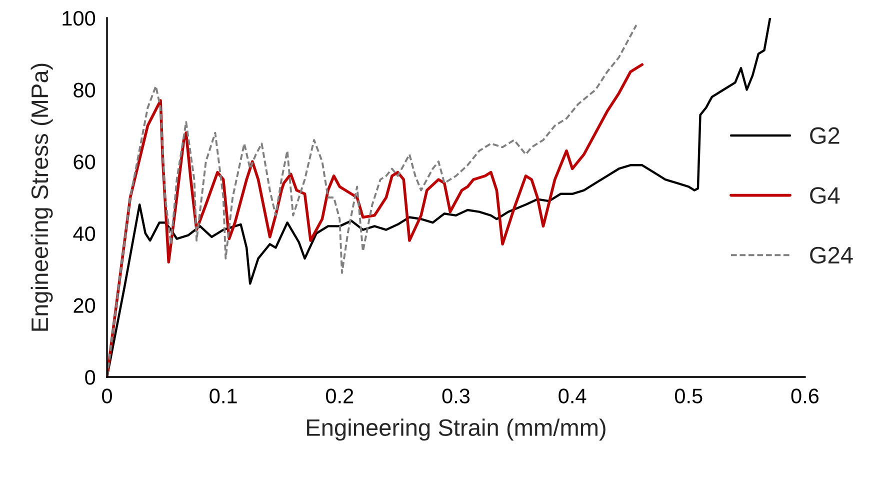 This screenshot has height=485, width=888. I want to click on x-tick-label: 0, so click(107, 396).